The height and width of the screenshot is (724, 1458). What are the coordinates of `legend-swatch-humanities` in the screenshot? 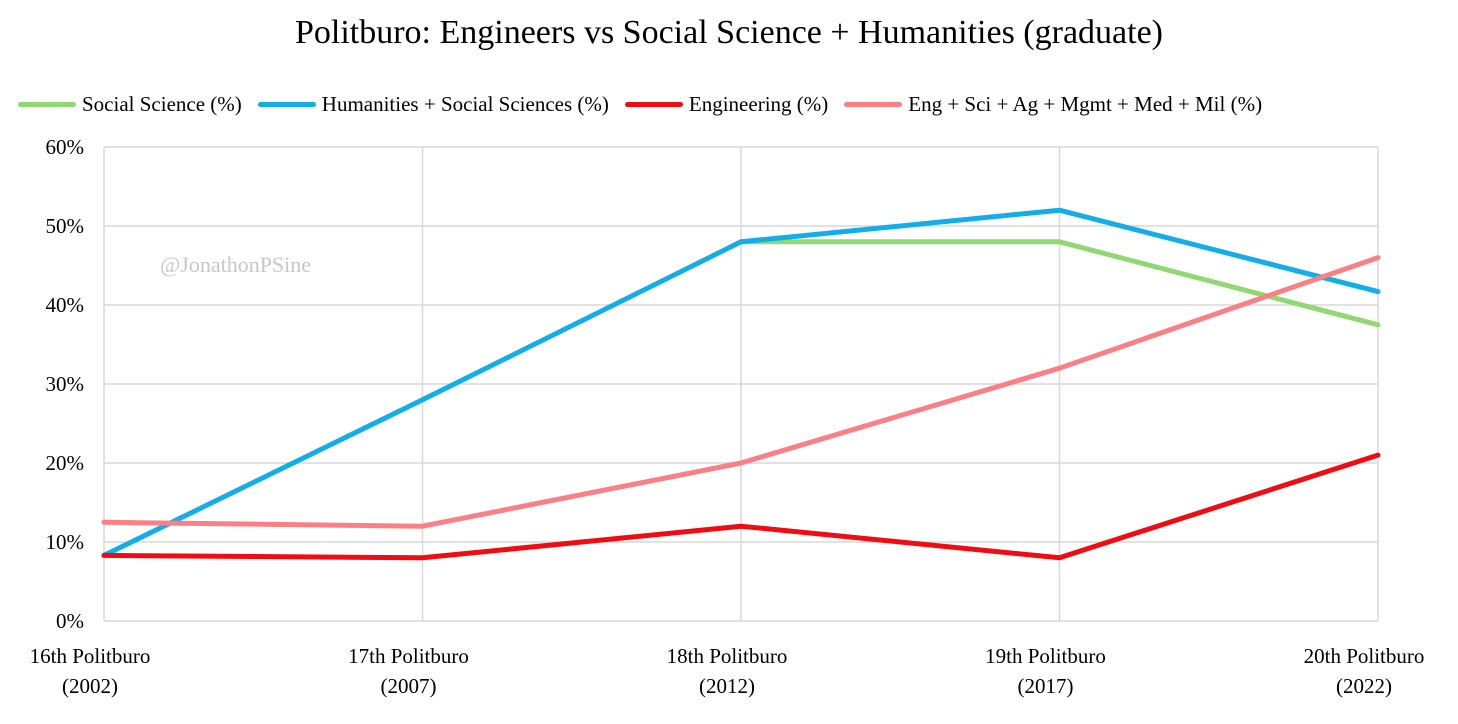 It's located at (286, 104).